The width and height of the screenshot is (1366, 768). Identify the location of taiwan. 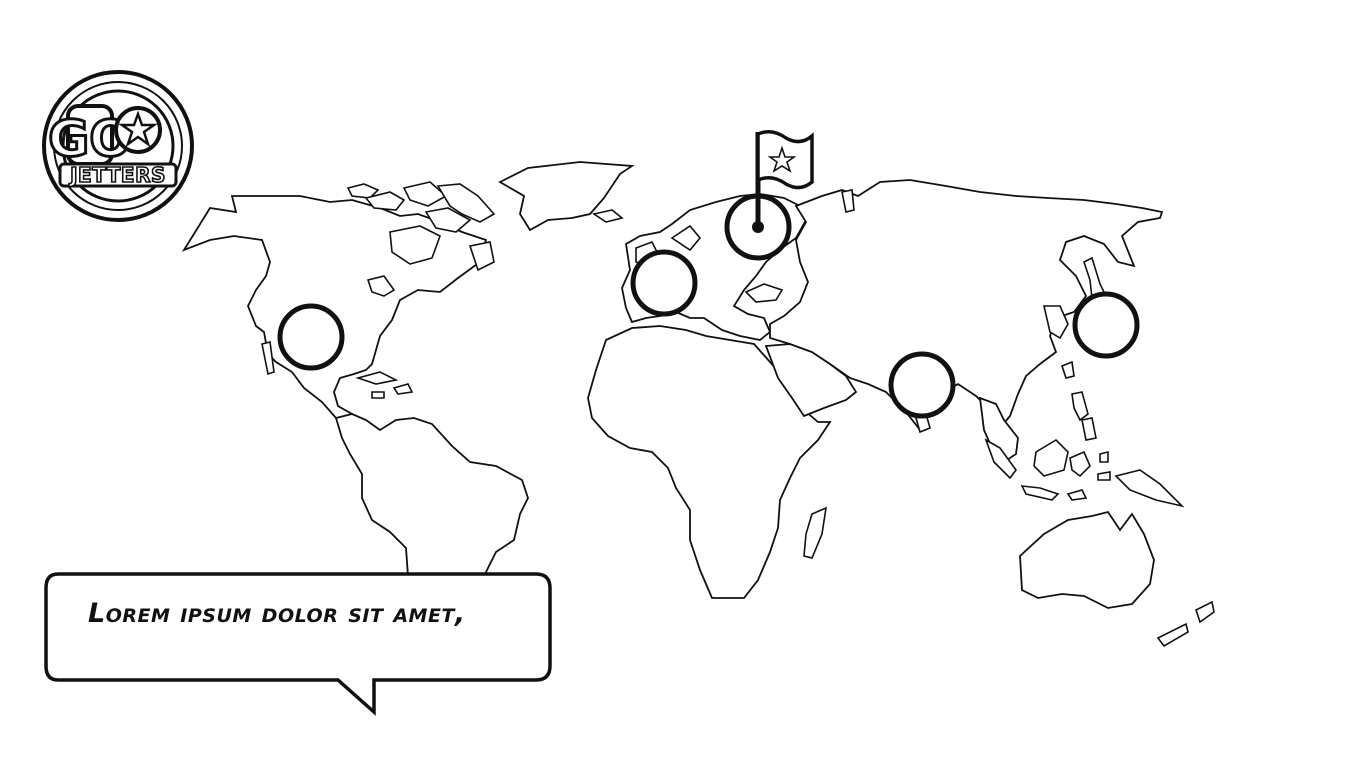
(1068, 369).